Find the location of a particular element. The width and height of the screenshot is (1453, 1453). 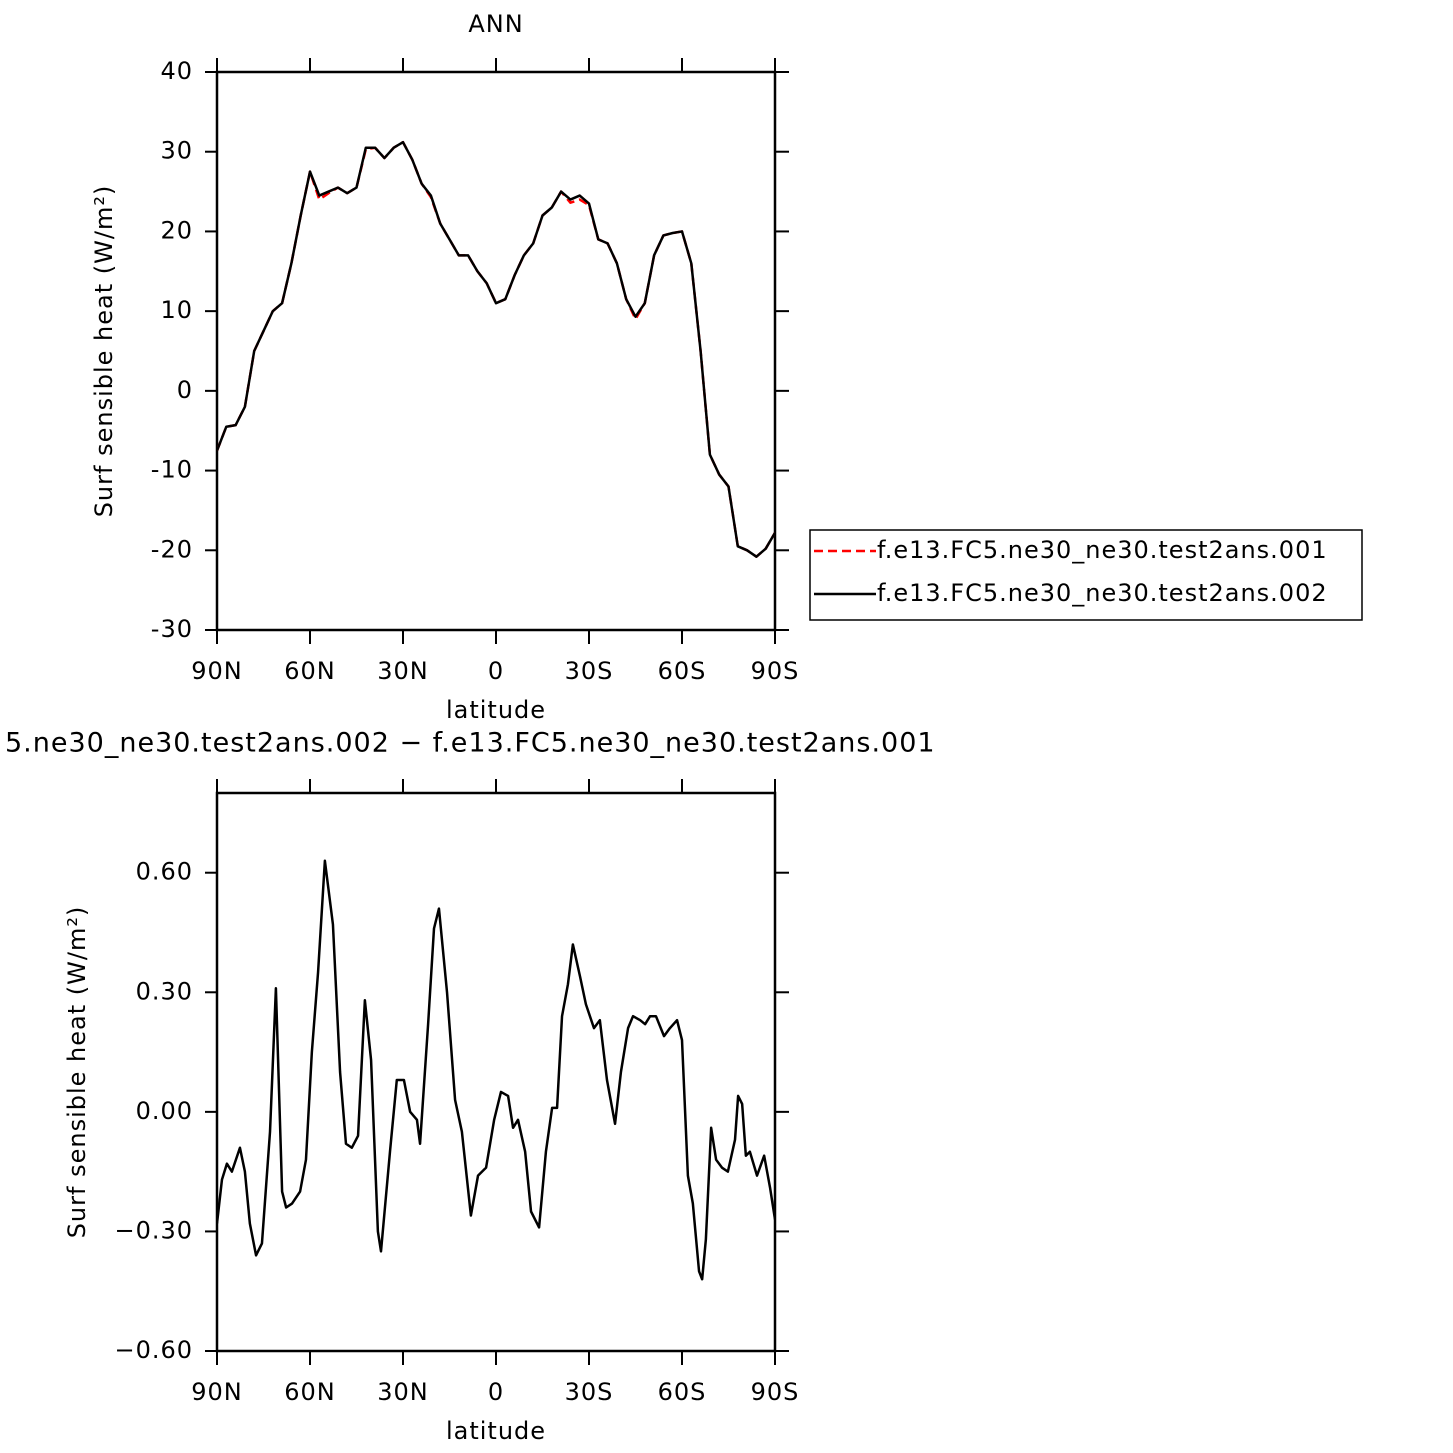

y-tick-label: −0.30 is located at coordinates (153, 1230).